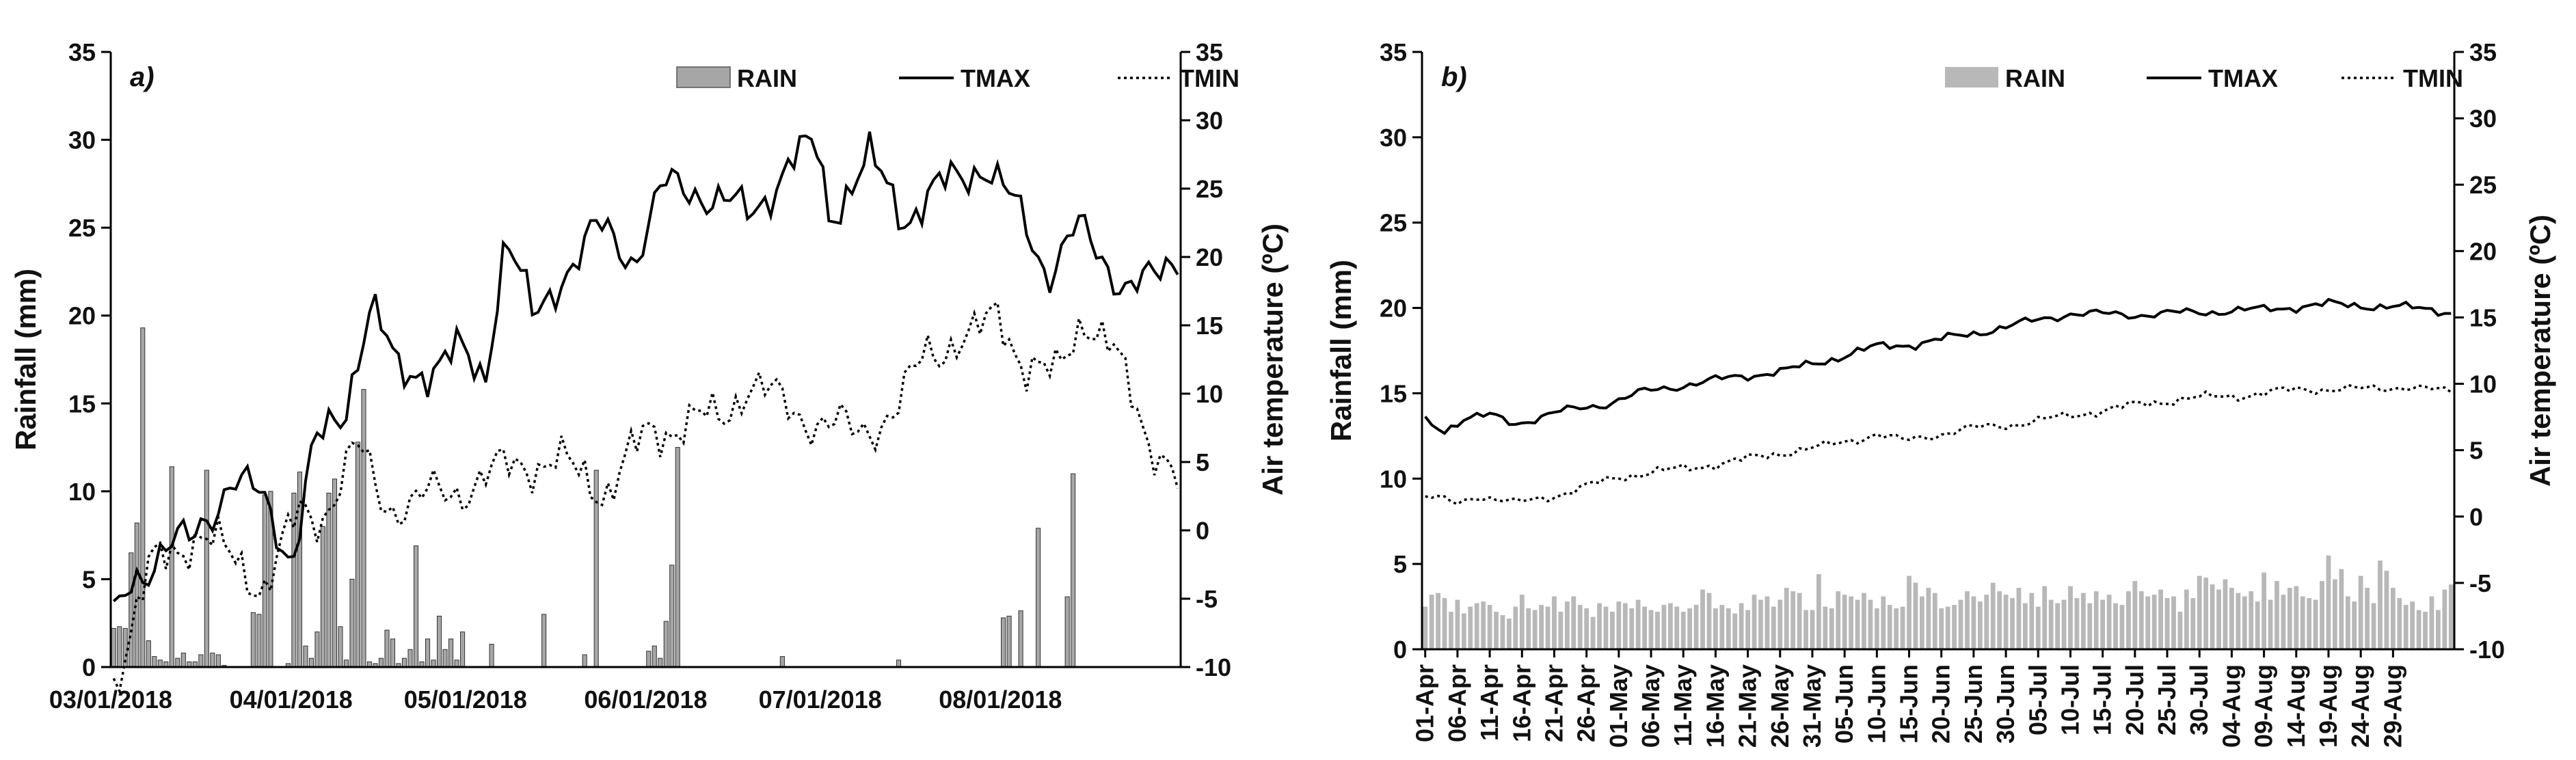 The width and height of the screenshot is (2576, 760). What do you see at coordinates (2264, 706) in the screenshot?
I see `x-tick-label: 09-Aug` at bounding box center [2264, 706].